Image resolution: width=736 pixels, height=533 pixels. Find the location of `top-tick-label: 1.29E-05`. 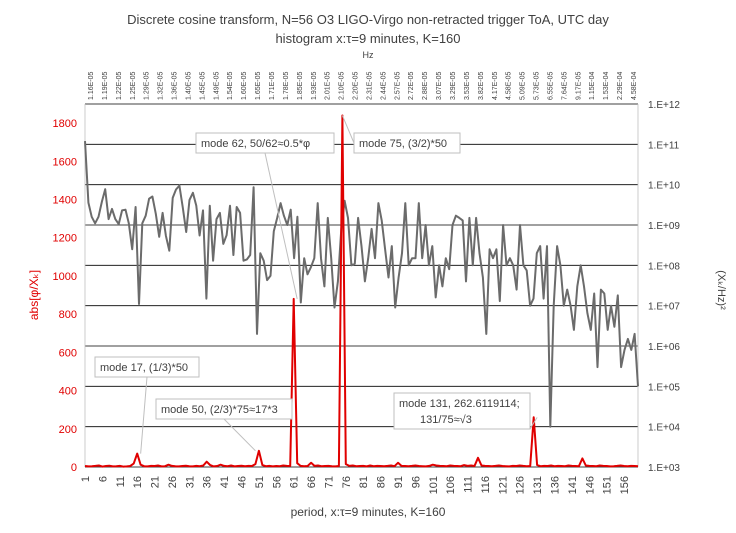

top-tick-label: 1.29E-05 is located at coordinates (147, 85).